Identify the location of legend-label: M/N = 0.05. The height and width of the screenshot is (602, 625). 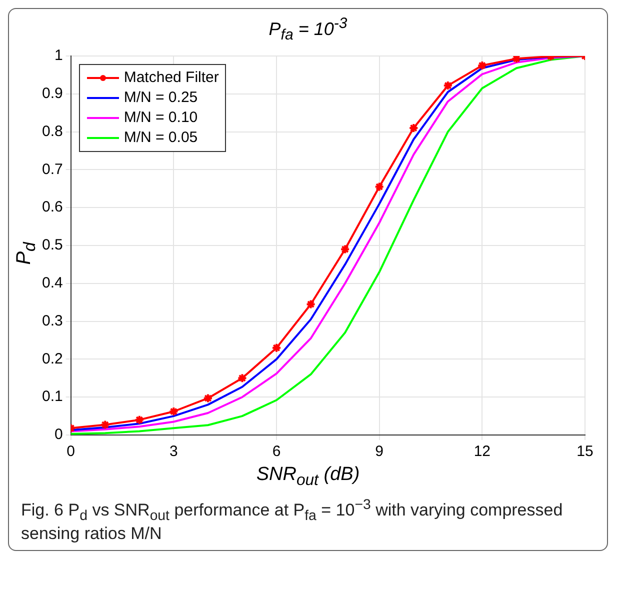
(161, 138).